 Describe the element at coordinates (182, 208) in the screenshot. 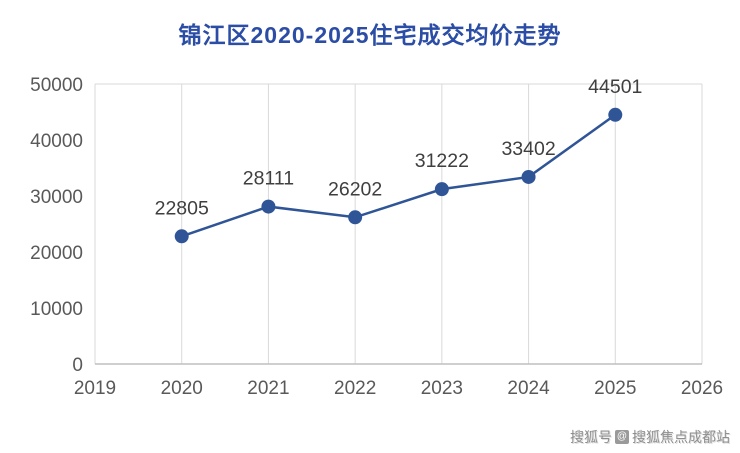

I see `data-point-label: 22805` at that location.